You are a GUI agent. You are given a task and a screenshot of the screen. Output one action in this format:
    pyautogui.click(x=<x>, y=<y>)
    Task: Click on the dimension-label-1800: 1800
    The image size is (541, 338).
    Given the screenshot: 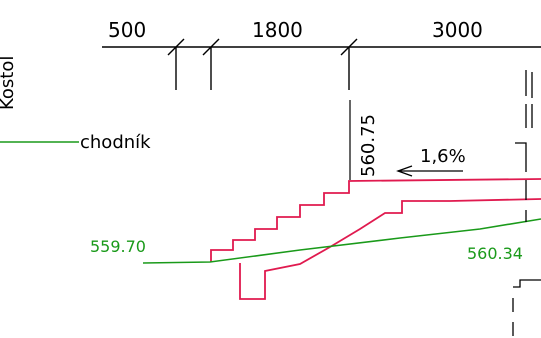 What is the action you would take?
    pyautogui.click(x=277, y=30)
    